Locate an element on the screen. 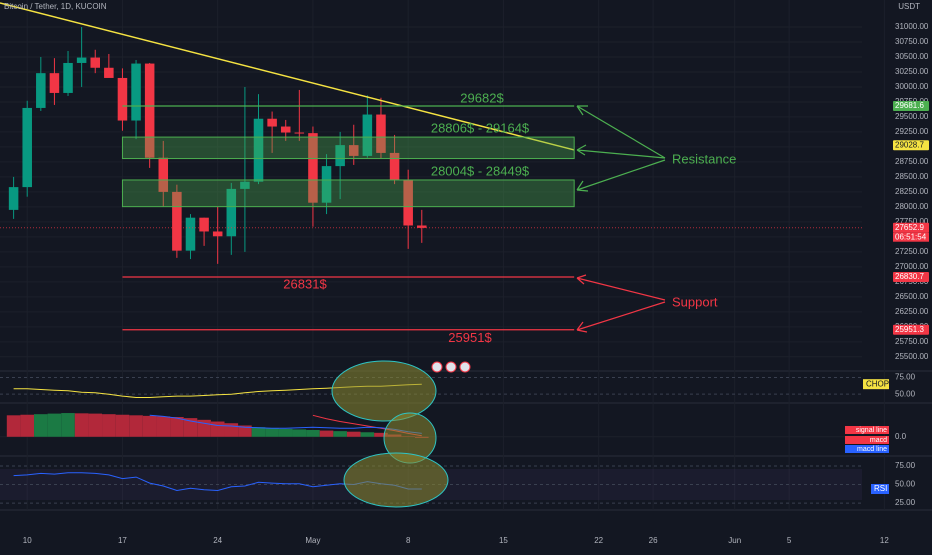 This screenshot has height=555, width=932. y-tick-label: 27000.00 is located at coordinates (912, 266).